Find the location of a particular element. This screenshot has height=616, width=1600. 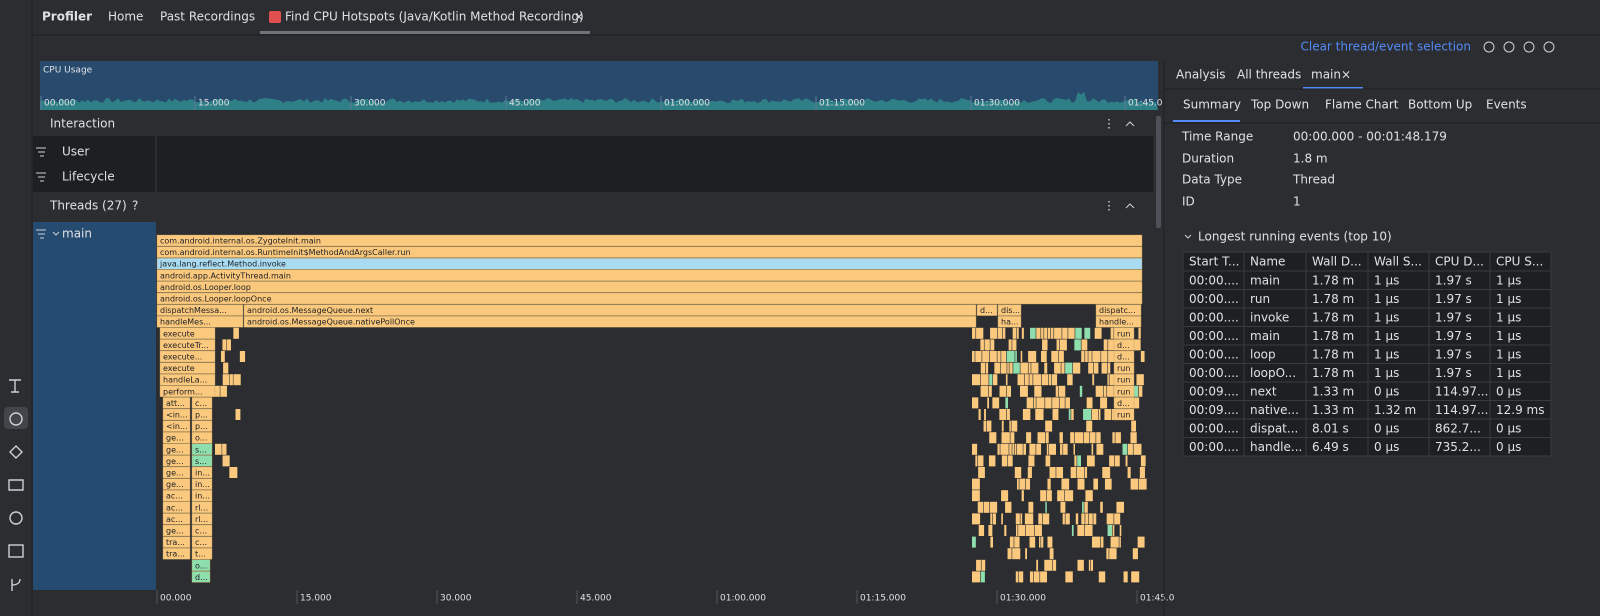

close-tab: × is located at coordinates (1346, 75).